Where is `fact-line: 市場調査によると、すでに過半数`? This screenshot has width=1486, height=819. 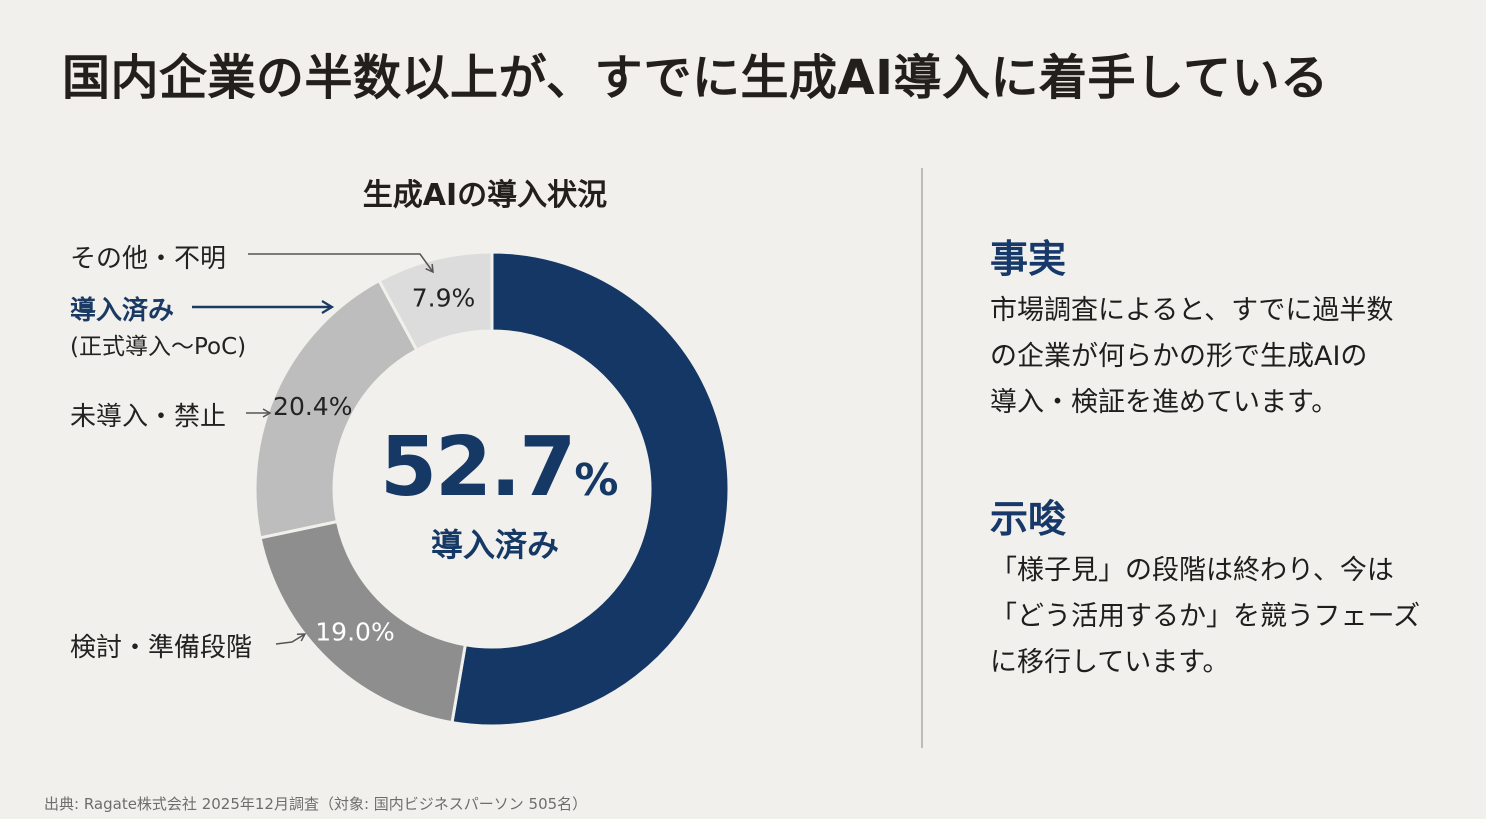
fact-line: 市場調査によると、すでに過半数 is located at coordinates (1192, 310).